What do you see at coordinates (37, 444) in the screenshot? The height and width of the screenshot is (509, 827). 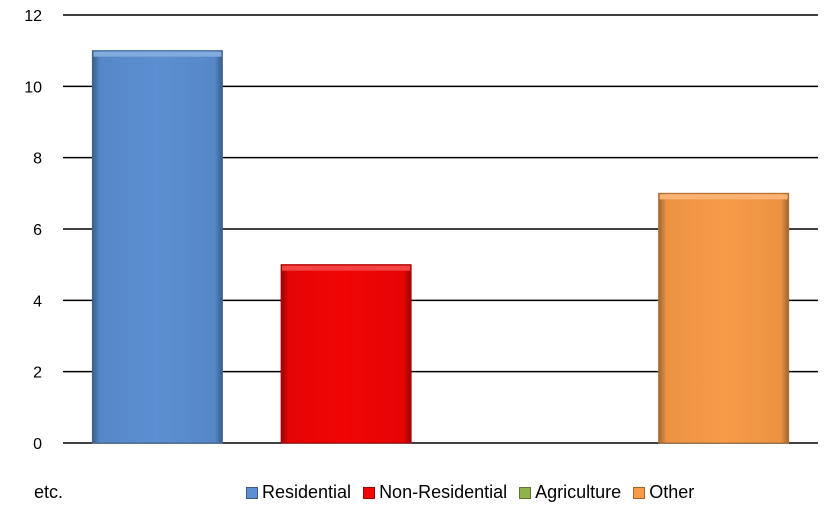 I see `y-tick-label: 0` at bounding box center [37, 444].